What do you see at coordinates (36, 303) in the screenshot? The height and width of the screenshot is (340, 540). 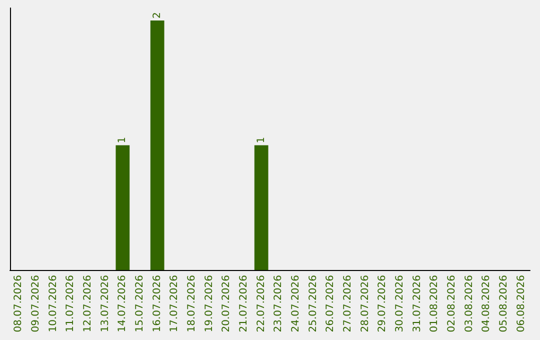 I see `x-tick-label: 09.07.2026` at bounding box center [36, 303].